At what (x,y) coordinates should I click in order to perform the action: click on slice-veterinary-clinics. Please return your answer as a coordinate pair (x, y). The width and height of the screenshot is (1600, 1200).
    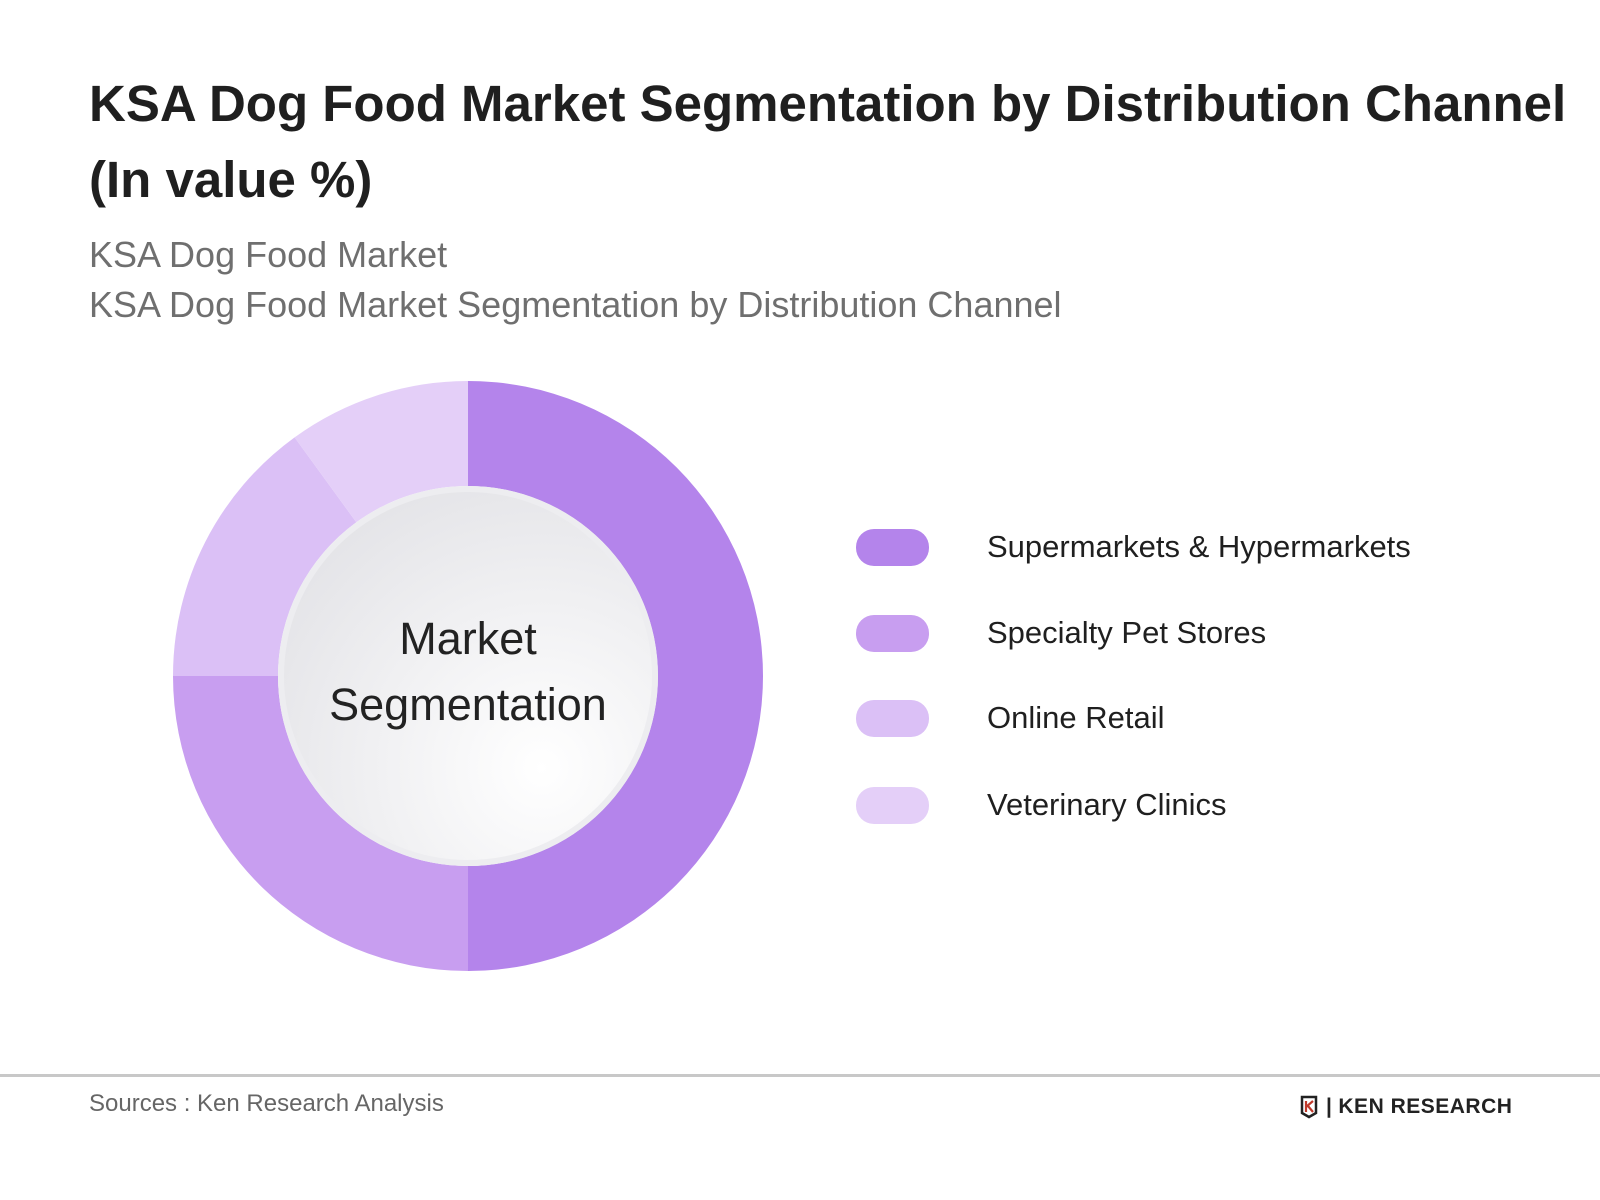
    Looking at the image, I should click on (381, 452).